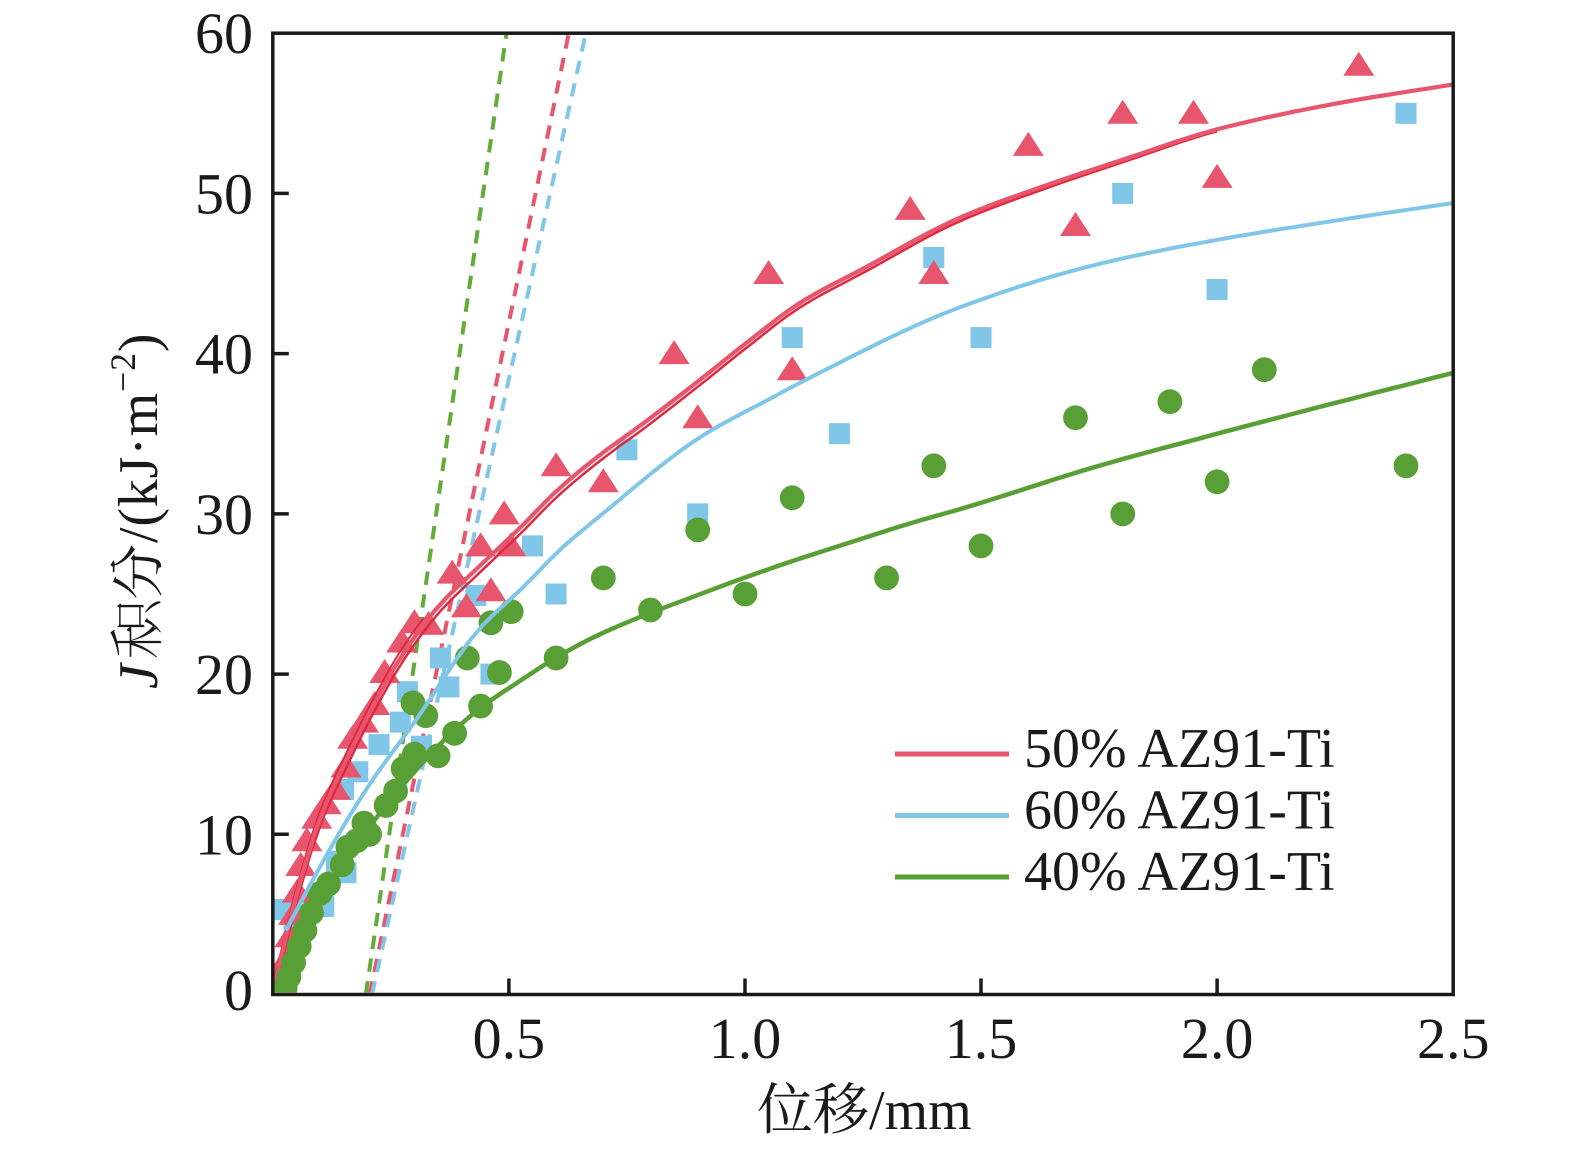  I want to click on svg-text: 10, so click(224, 834).